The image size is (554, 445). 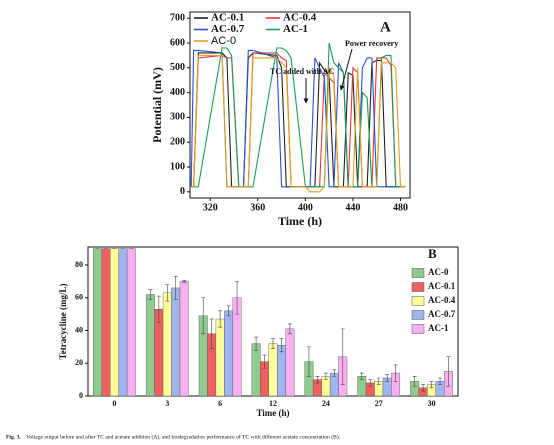 What do you see at coordinates (210, 207) in the screenshot?
I see `x-tick-label: 320` at bounding box center [210, 207].